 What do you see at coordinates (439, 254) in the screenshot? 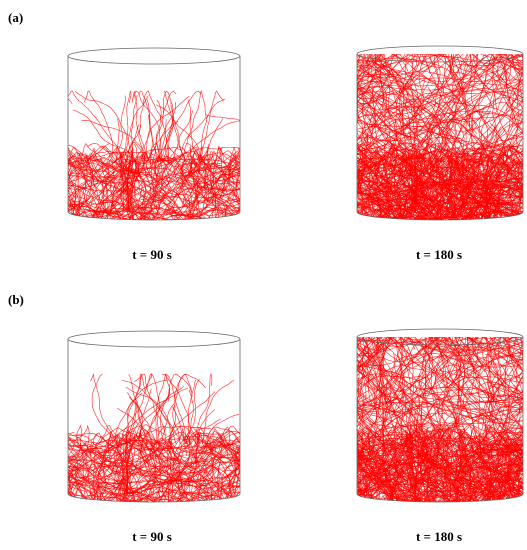
I see `caption: t = 180 s` at bounding box center [439, 254].